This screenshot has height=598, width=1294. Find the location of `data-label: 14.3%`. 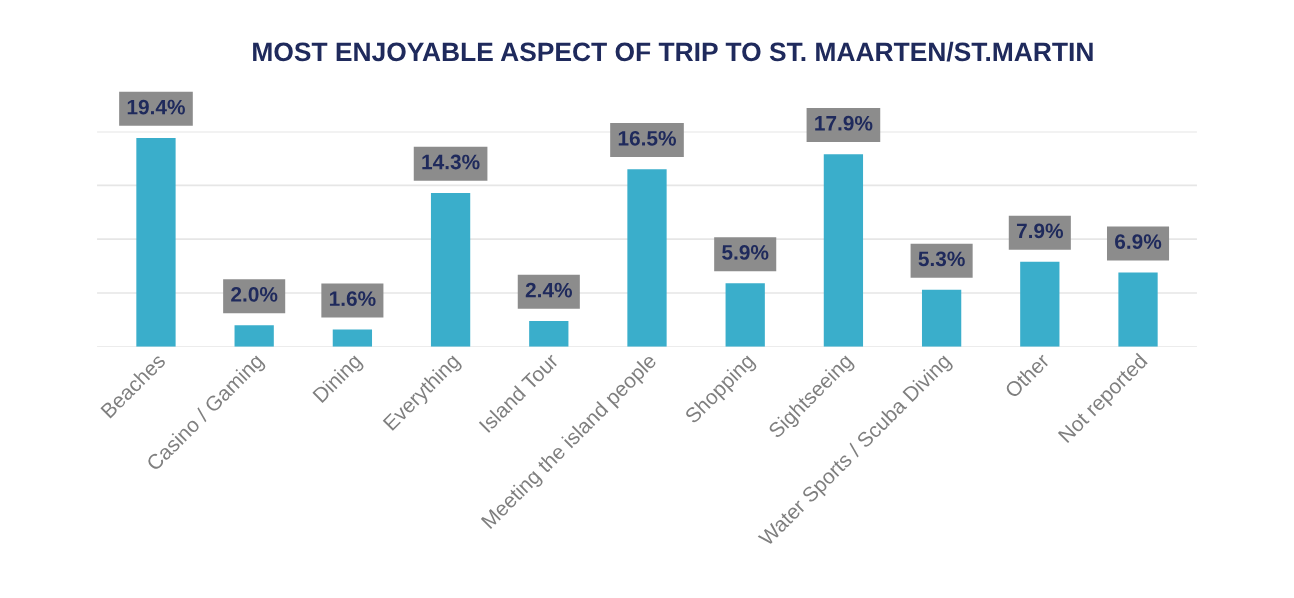

data-label: 14.3% is located at coordinates (451, 162).